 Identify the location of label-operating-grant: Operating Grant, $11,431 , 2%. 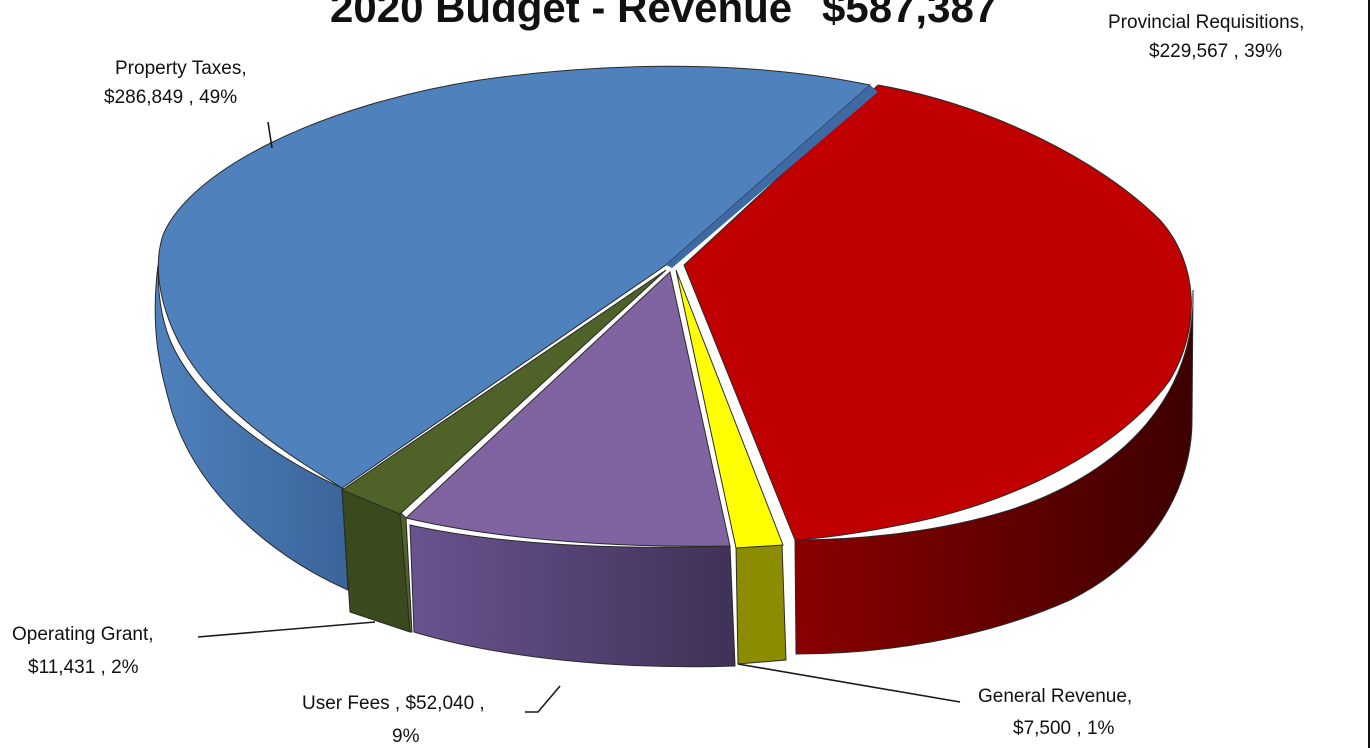
(85, 651).